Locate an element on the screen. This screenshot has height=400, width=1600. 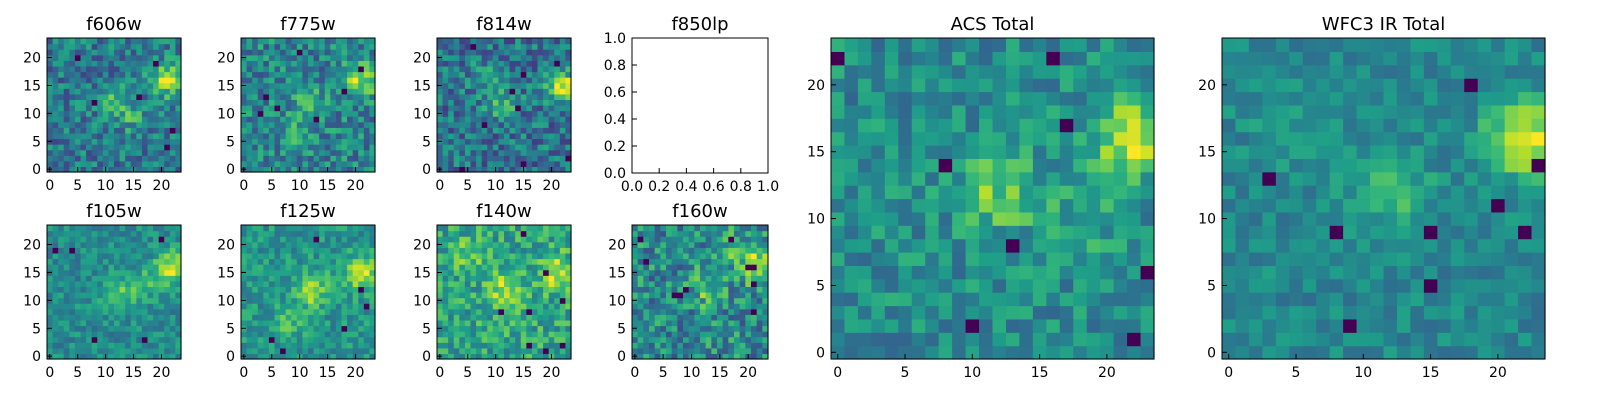
y-tick-label: 5 is located at coordinates (426, 329).